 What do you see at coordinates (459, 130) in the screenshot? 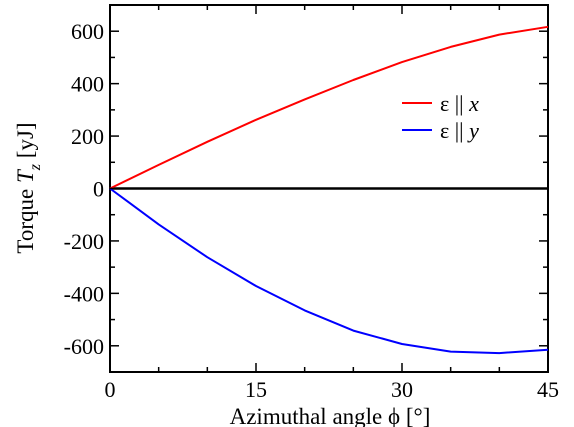
I see `legend-label-2: ε || y` at bounding box center [459, 130].